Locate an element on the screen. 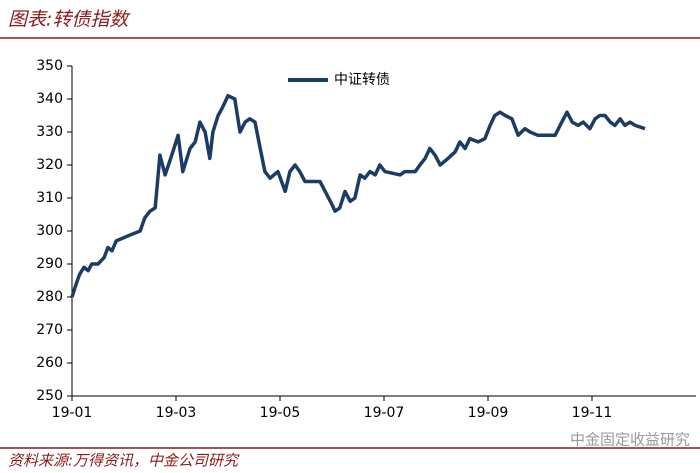  x-tick-label: 19-07 is located at coordinates (384, 413).